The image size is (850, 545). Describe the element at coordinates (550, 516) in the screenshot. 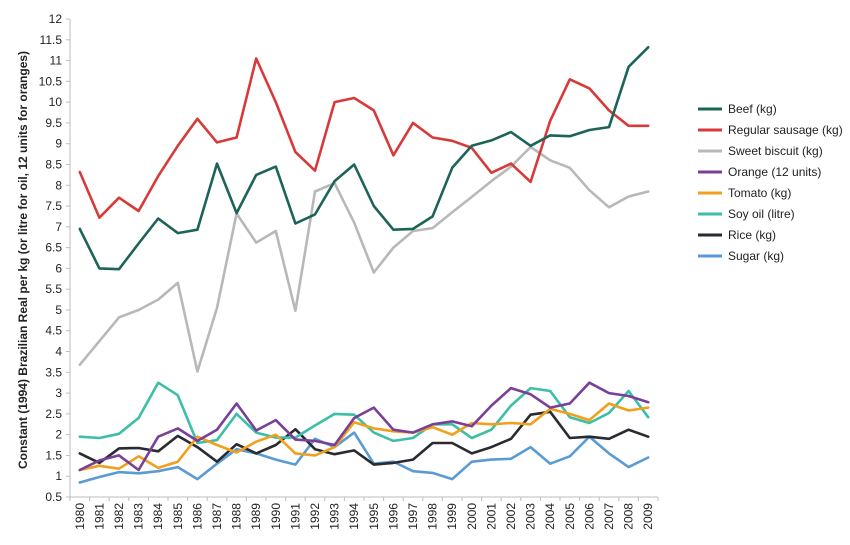

I see `x-tick-label: 2004` at that location.